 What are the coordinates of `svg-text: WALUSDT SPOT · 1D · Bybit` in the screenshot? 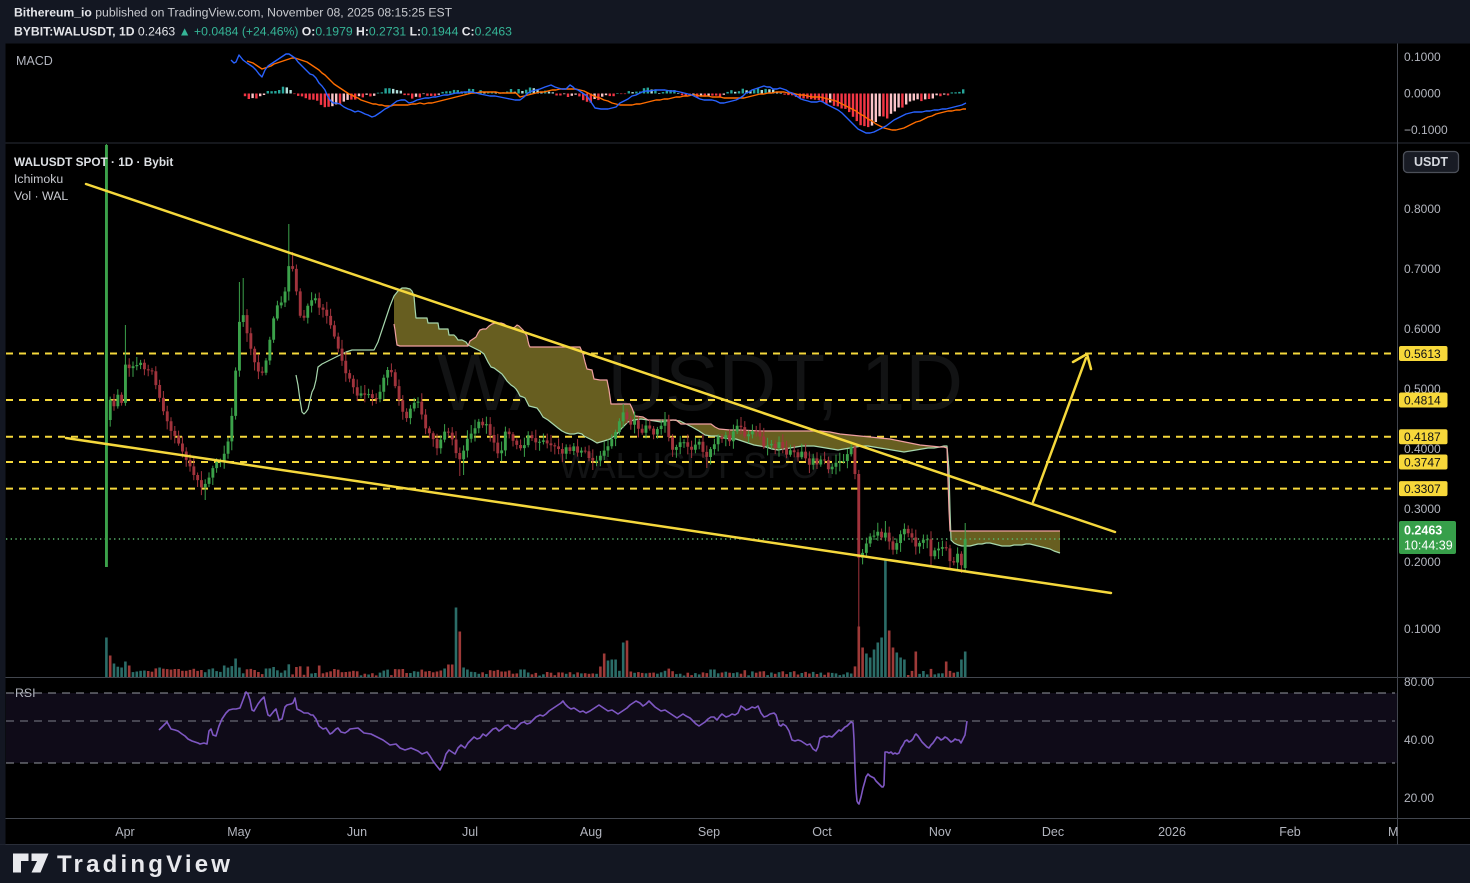 It's located at (93, 162).